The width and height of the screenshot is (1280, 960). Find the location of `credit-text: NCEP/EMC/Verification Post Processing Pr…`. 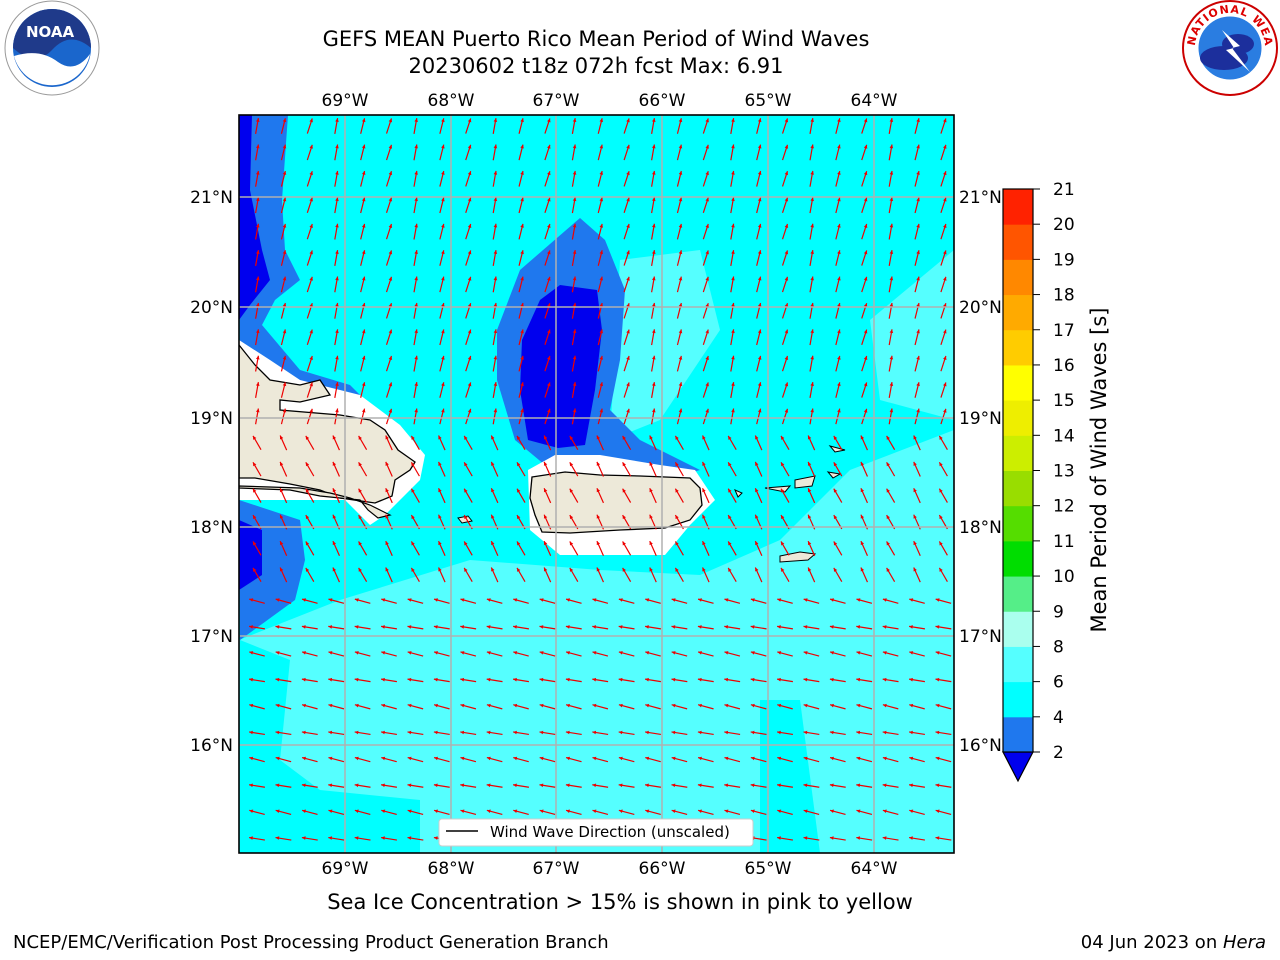

credit-text: NCEP/EMC/Verification Post Processing Pr… is located at coordinates (311, 942).